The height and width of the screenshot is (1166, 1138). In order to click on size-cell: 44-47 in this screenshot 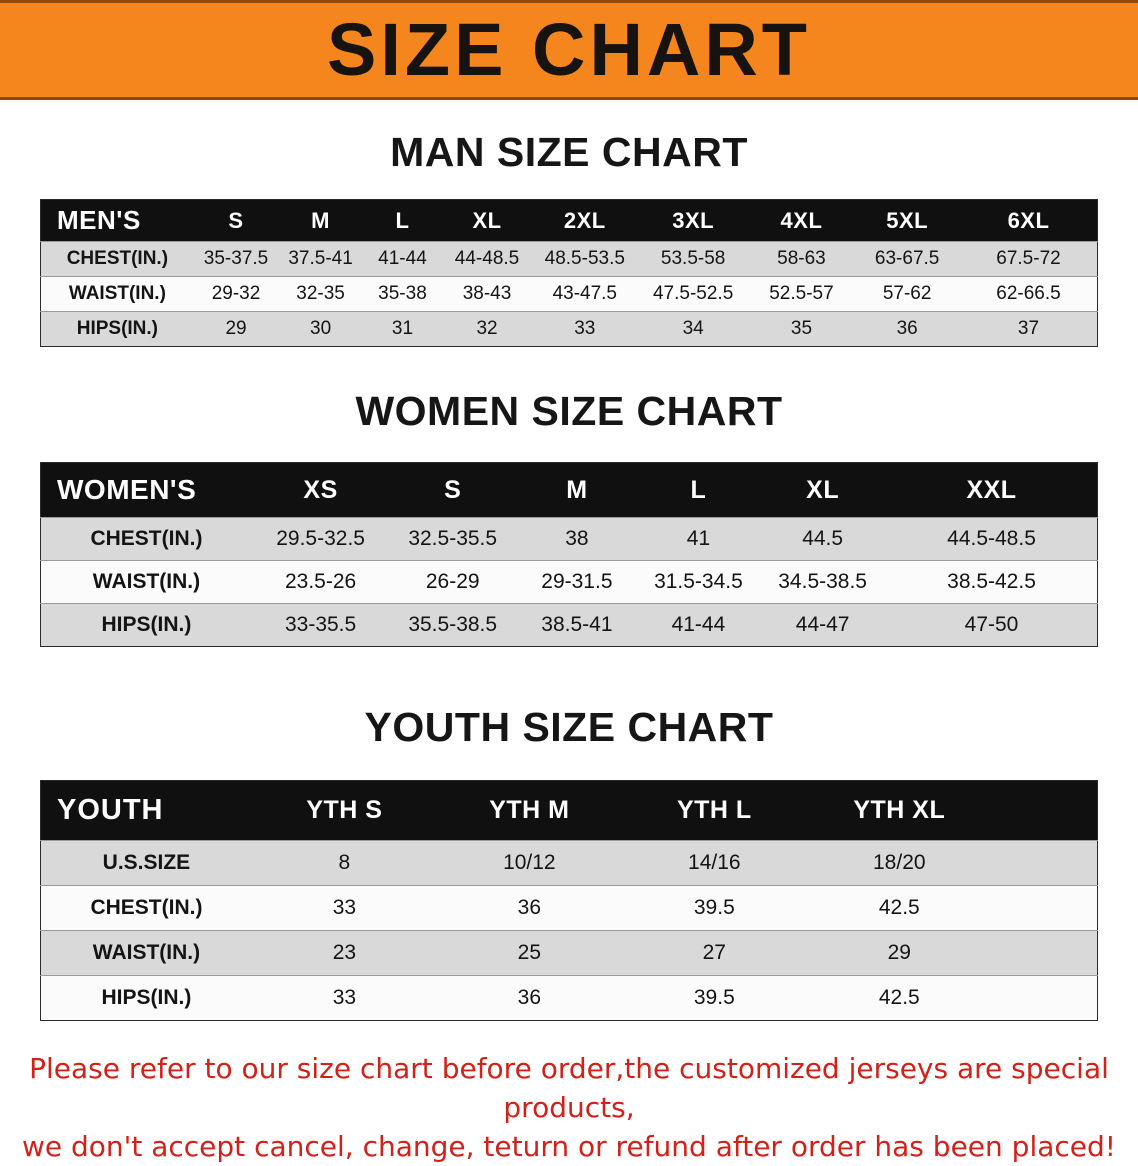, I will do `click(823, 625)`.